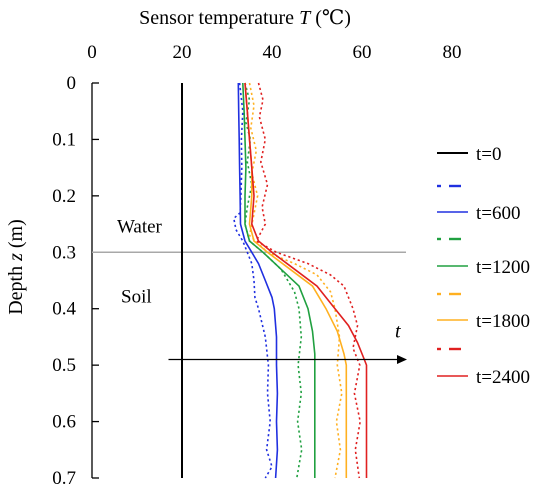 The image size is (550, 494). What do you see at coordinates (72, 83) in the screenshot?
I see `y-tick-label: 0` at bounding box center [72, 83].